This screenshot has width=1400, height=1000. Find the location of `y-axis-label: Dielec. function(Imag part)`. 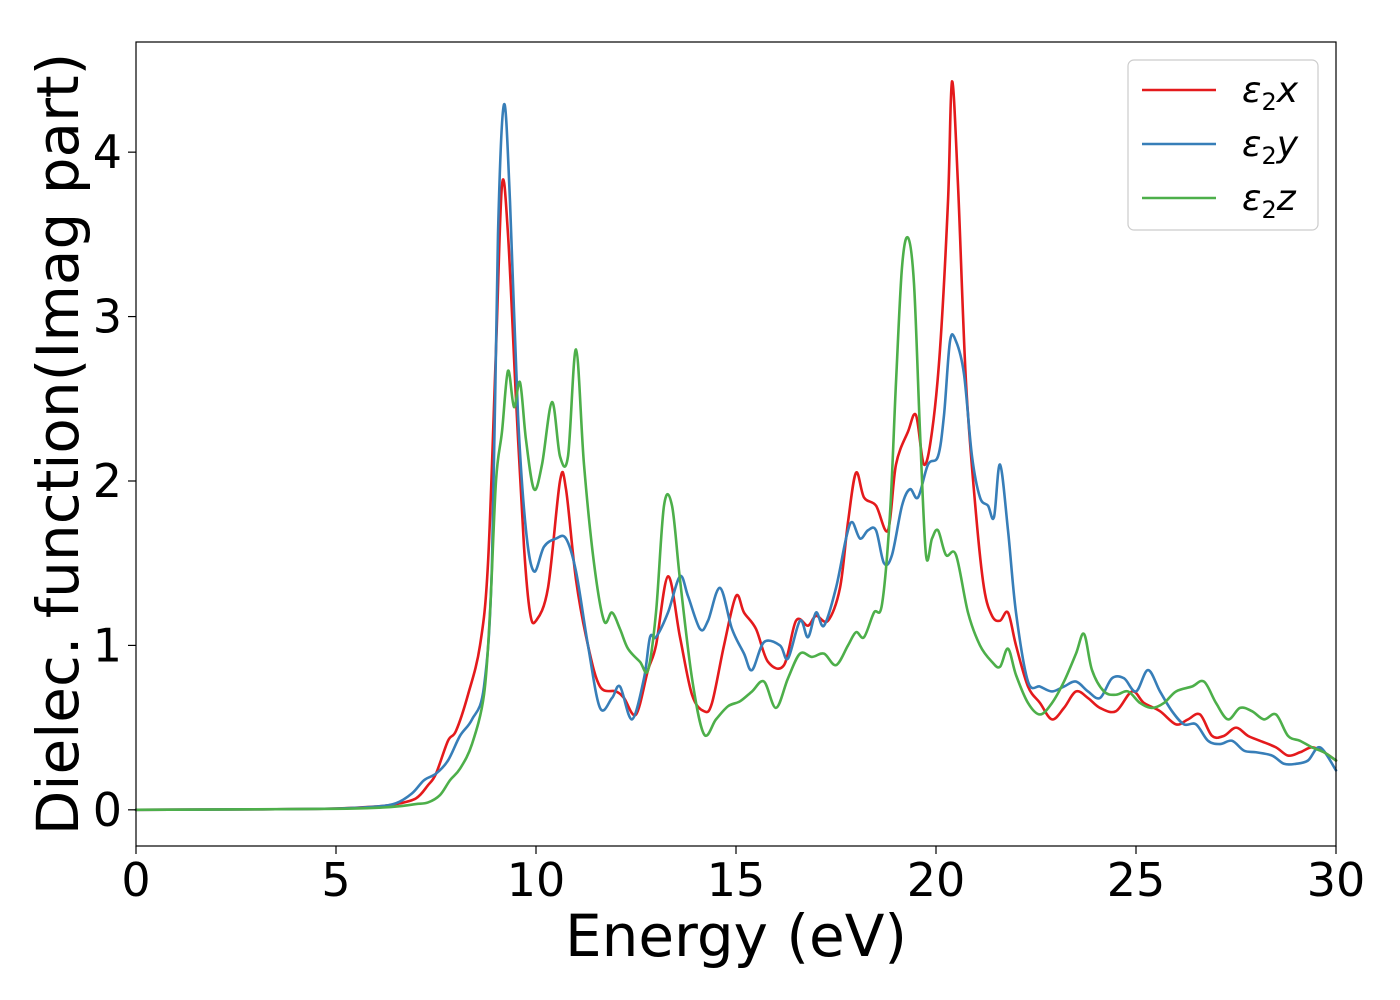

y-axis-label: Dielec. function(Imag part) is located at coordinates (58, 444).